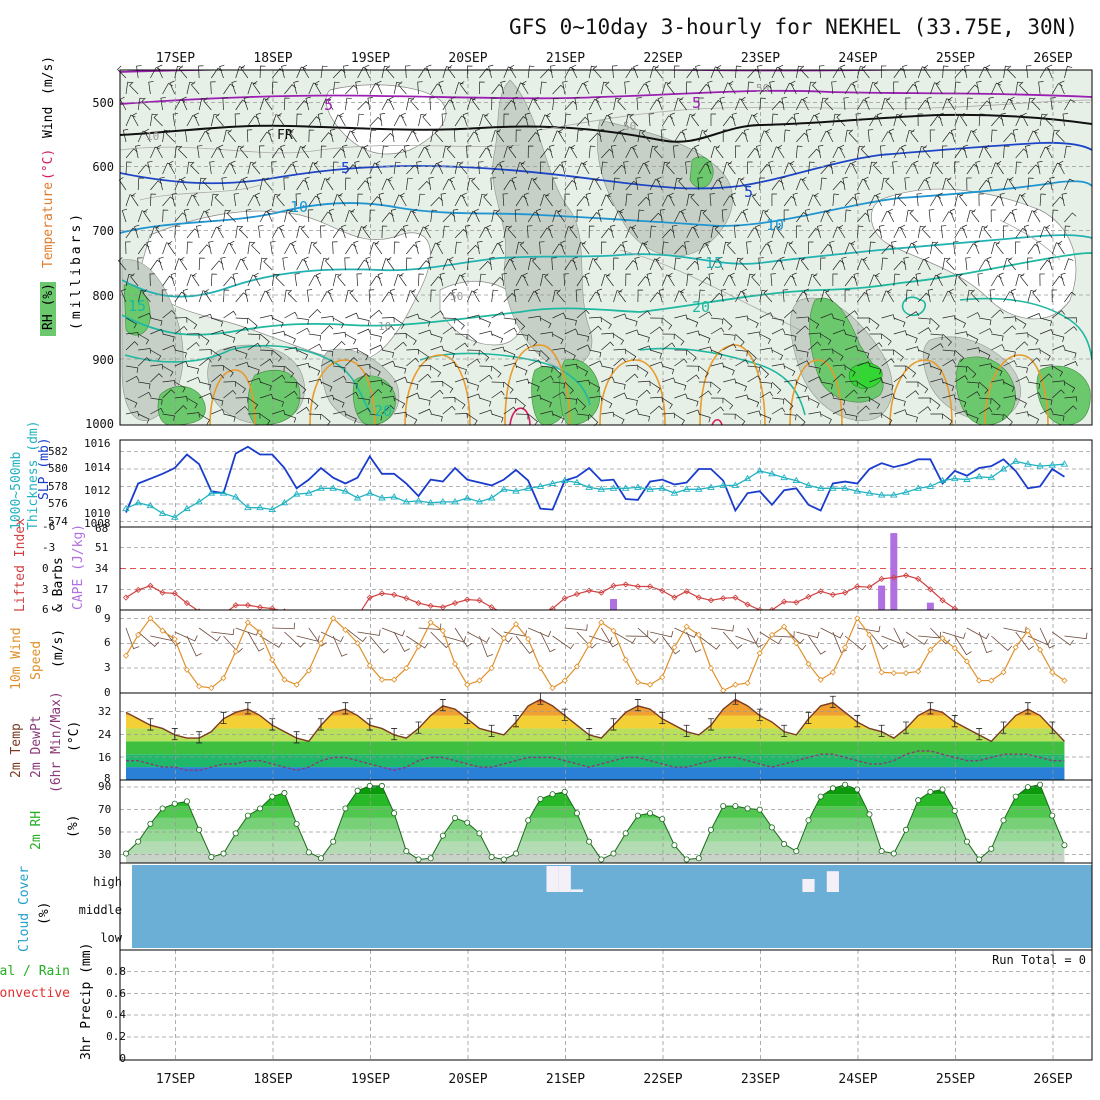  What do you see at coordinates (58, 486) in the screenshot?
I see `thickness-tick: 578` at bounding box center [58, 486].